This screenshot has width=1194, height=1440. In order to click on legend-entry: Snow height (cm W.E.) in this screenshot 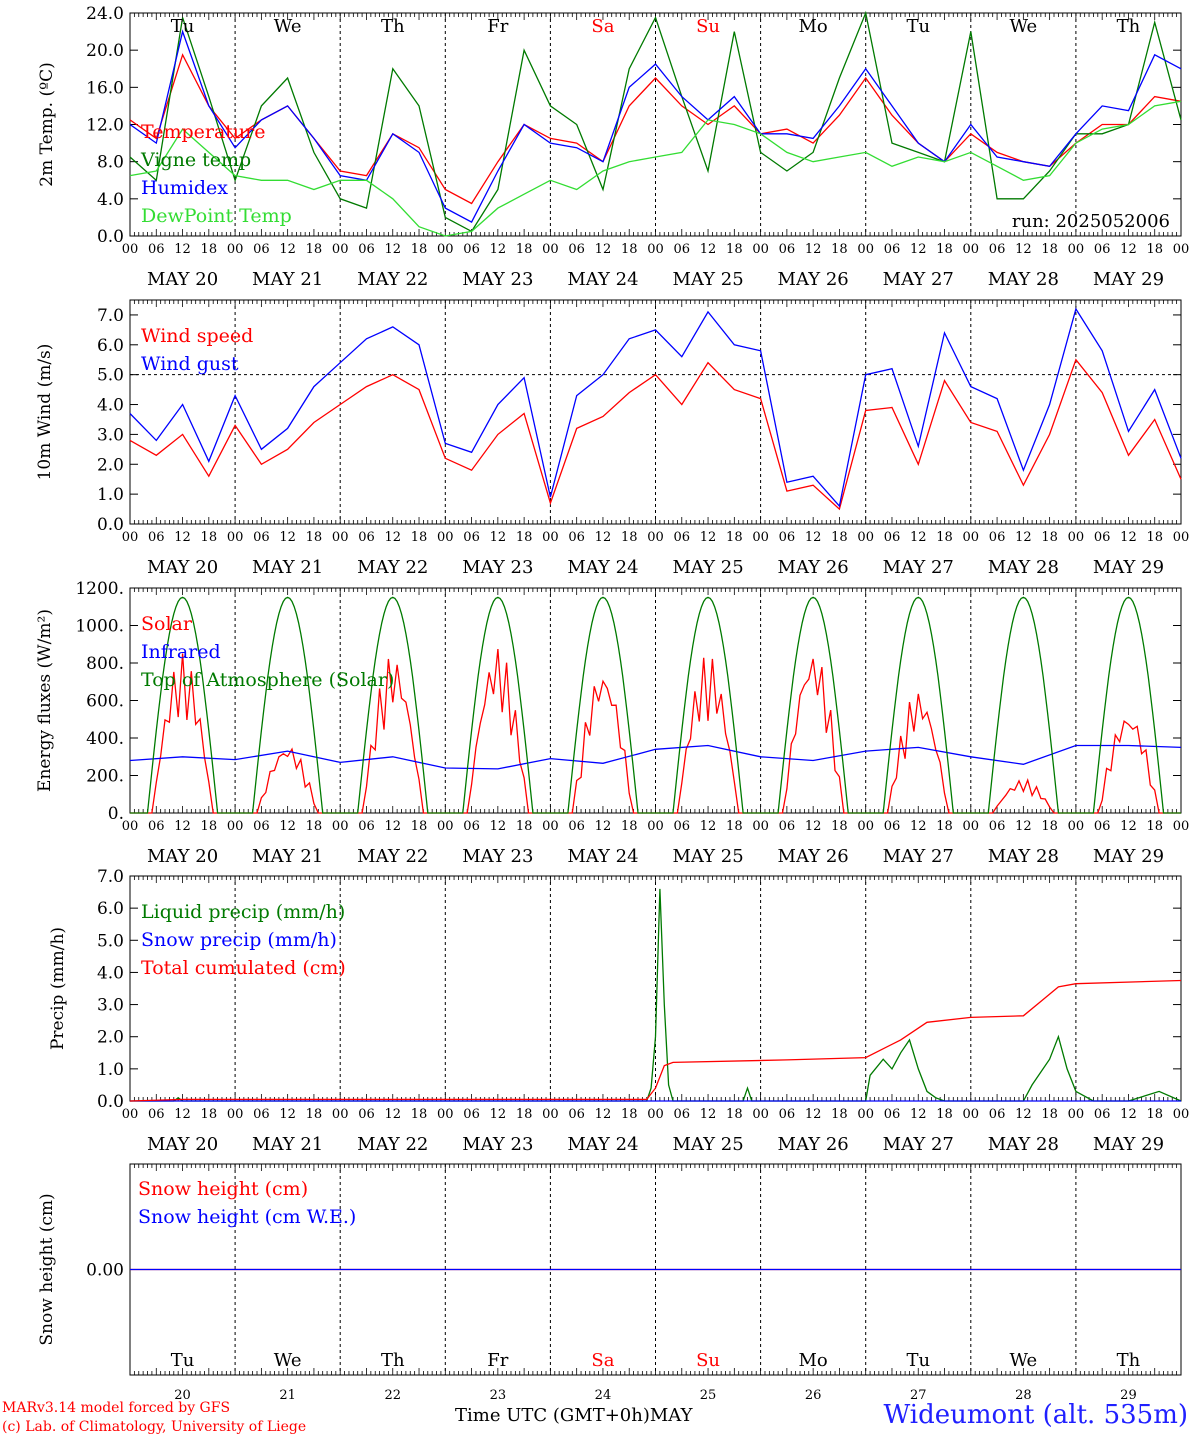, I will do `click(247, 1217)`.